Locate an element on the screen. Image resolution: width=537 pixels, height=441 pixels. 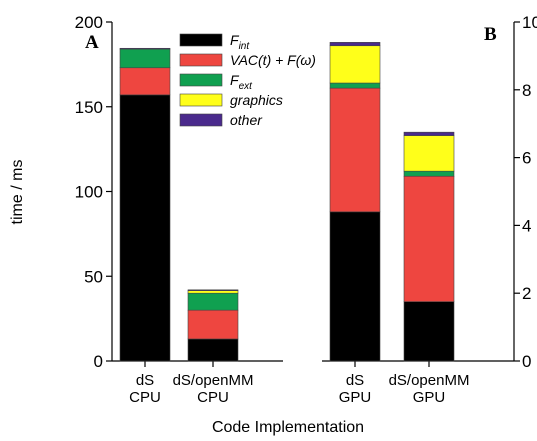
y-tick-label-right: 4 is located at coordinates (526, 225).